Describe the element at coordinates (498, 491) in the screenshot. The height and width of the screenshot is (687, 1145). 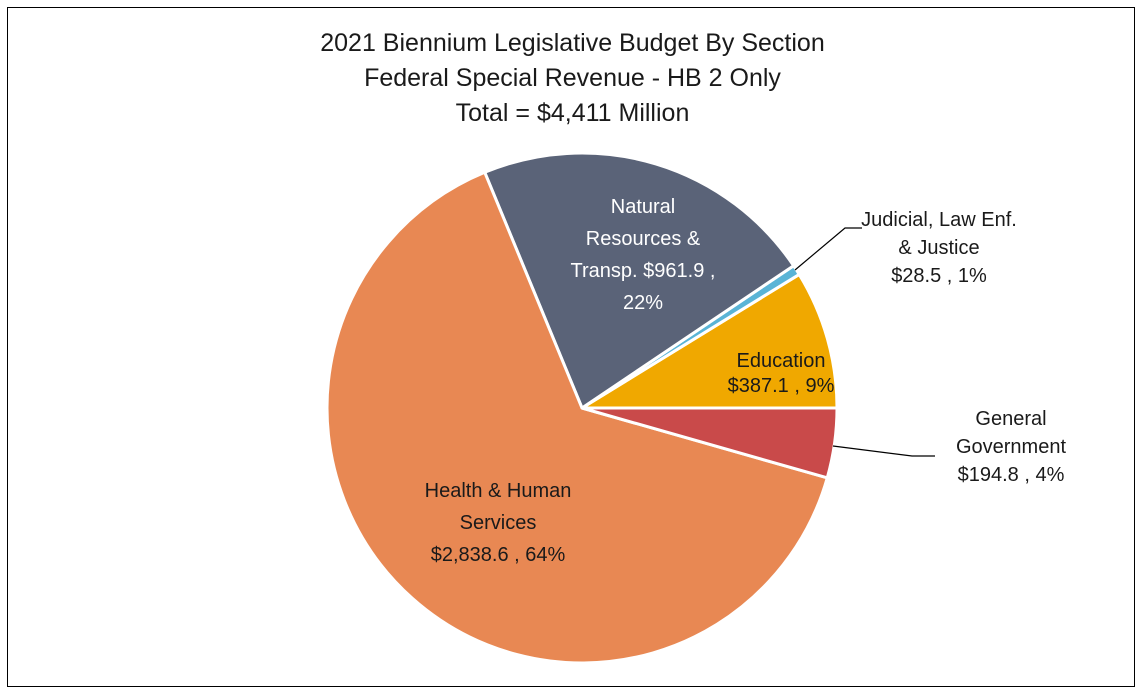
I see `data-label-line: Health & Human` at that location.